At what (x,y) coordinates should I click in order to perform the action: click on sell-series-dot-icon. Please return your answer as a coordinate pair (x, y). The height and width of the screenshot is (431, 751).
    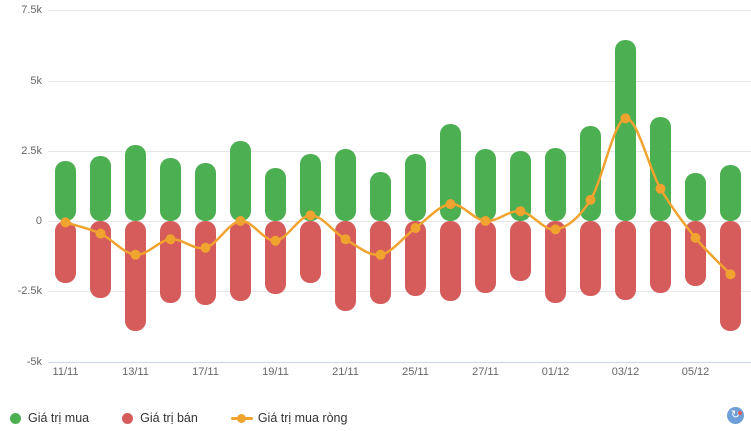
    Looking at the image, I should click on (128, 418).